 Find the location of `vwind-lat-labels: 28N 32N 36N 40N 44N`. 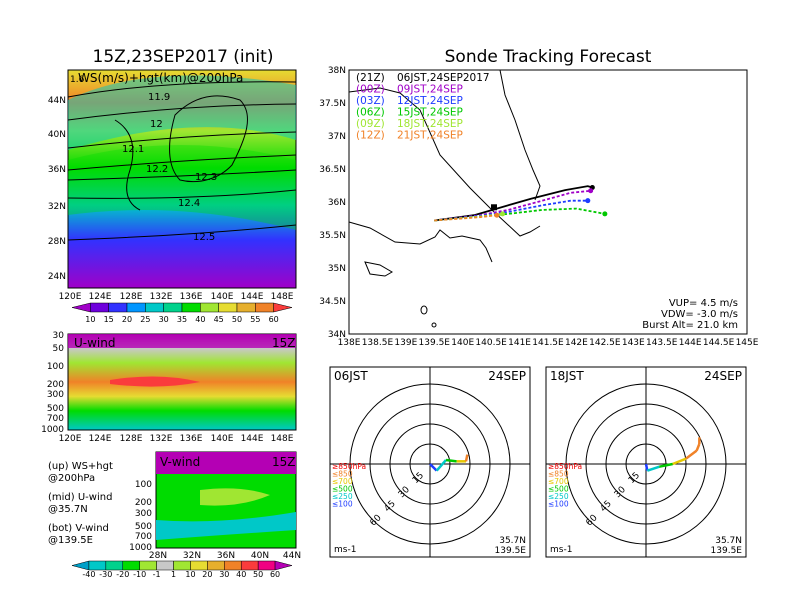

vwind-lat-labels: 28N 32N 36N 40N 44N is located at coordinates (225, 556).